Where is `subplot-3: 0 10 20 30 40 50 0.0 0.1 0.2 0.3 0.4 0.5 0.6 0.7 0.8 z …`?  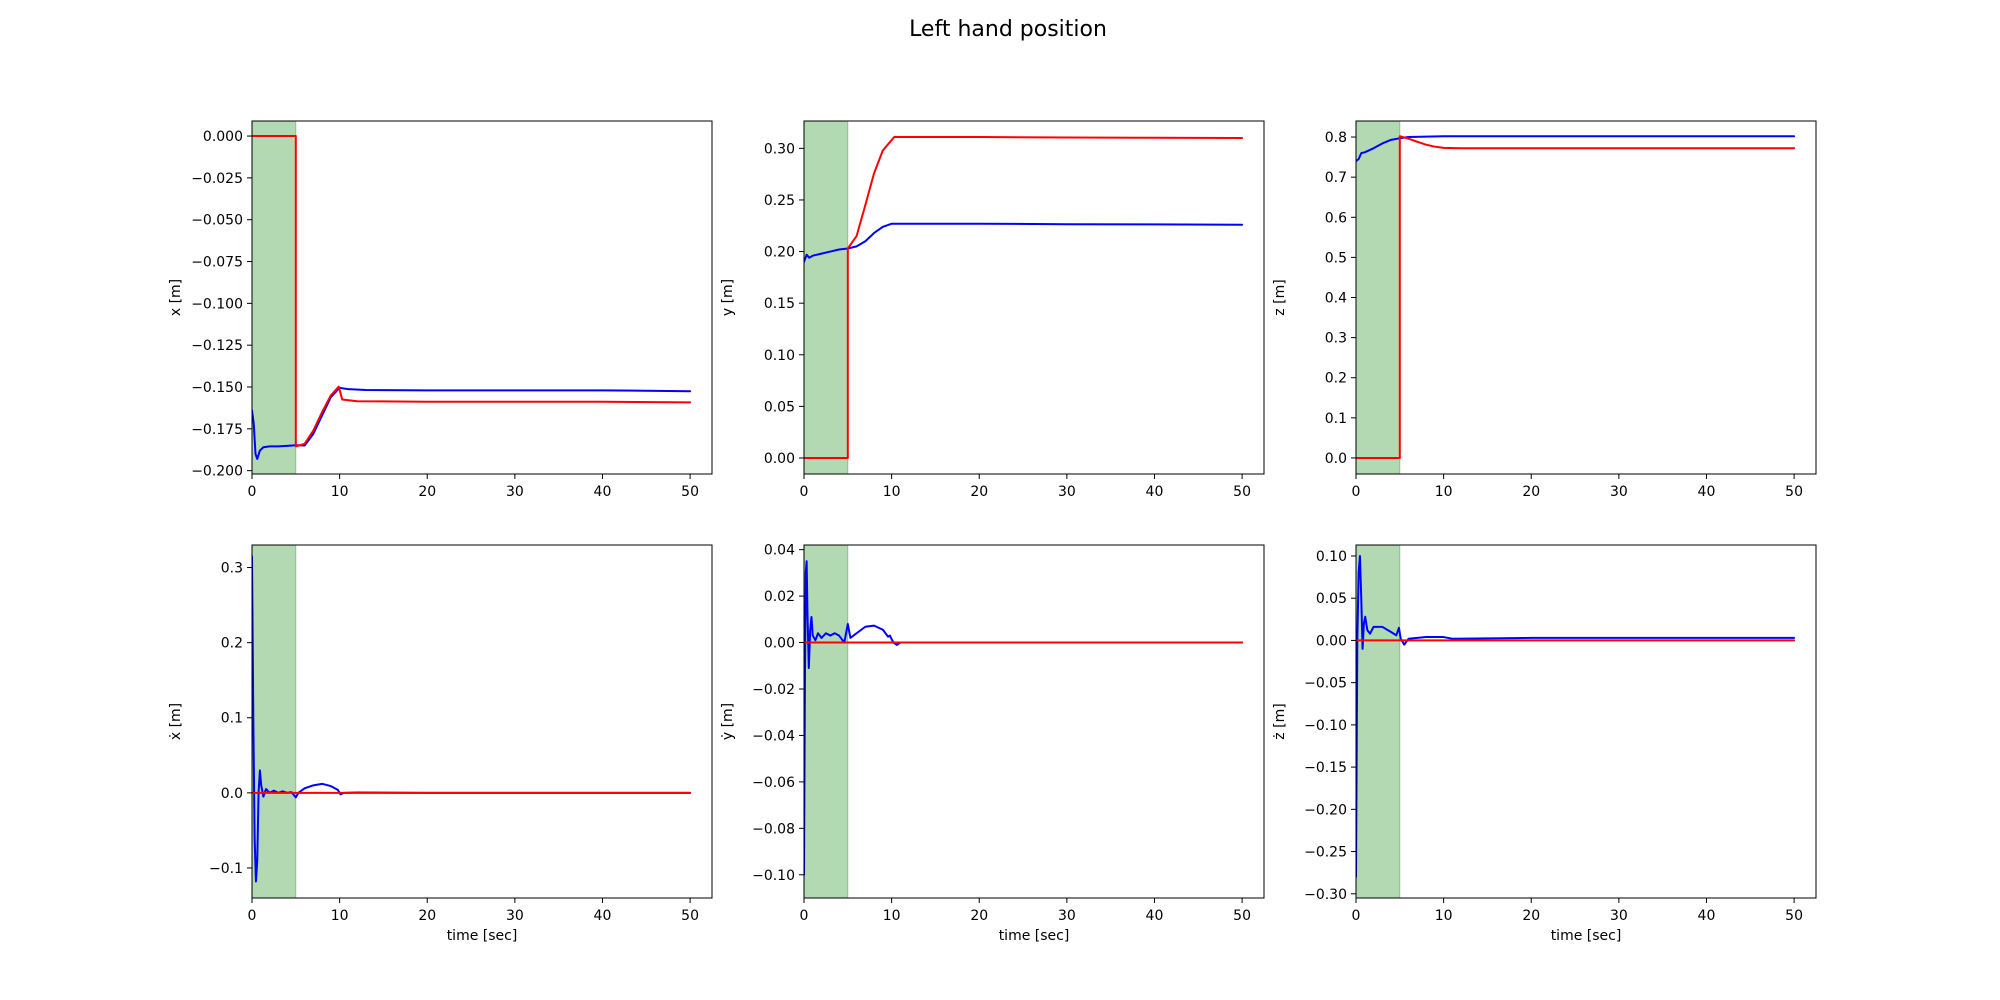 subplot-3: 0 10 20 30 40 50 0.0 0.1 0.2 0.3 0.4 0.5 0.6 0.7 0.8 z … is located at coordinates (1544, 310).